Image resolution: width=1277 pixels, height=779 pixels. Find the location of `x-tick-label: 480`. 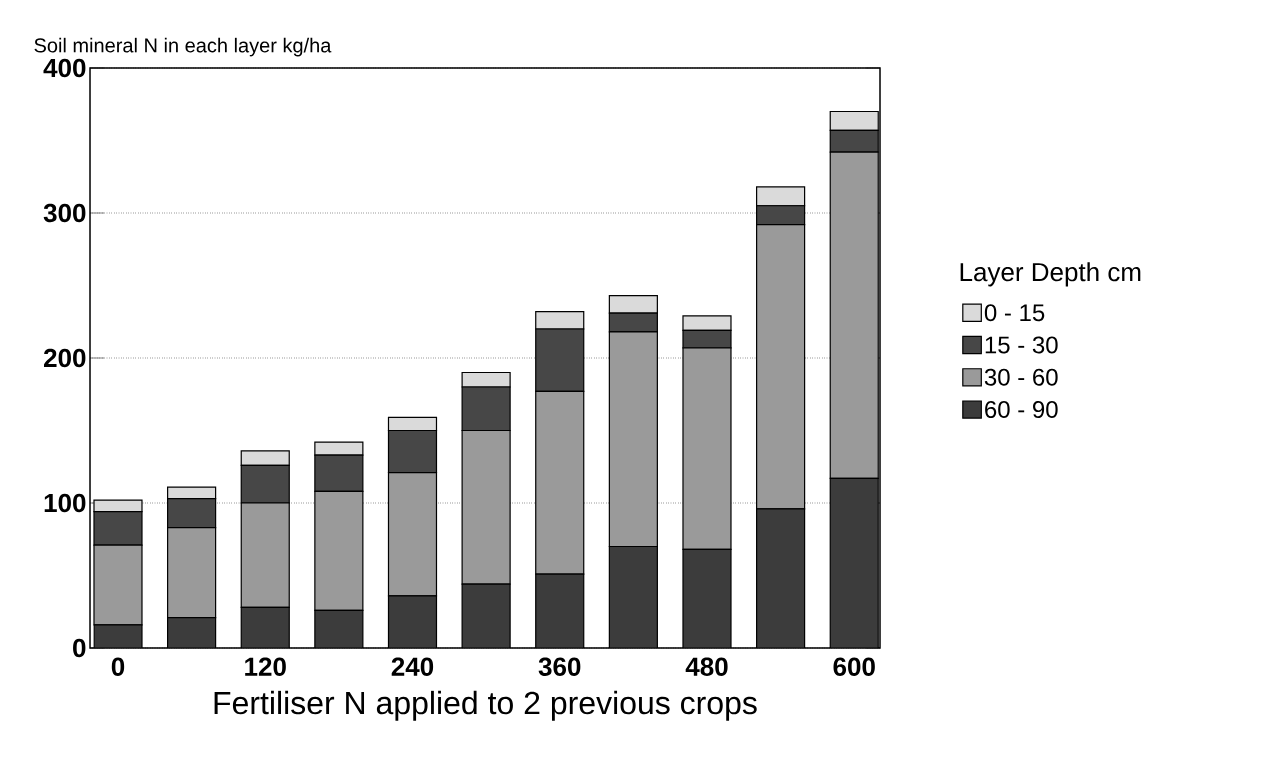

x-tick-label: 480 is located at coordinates (706, 666).